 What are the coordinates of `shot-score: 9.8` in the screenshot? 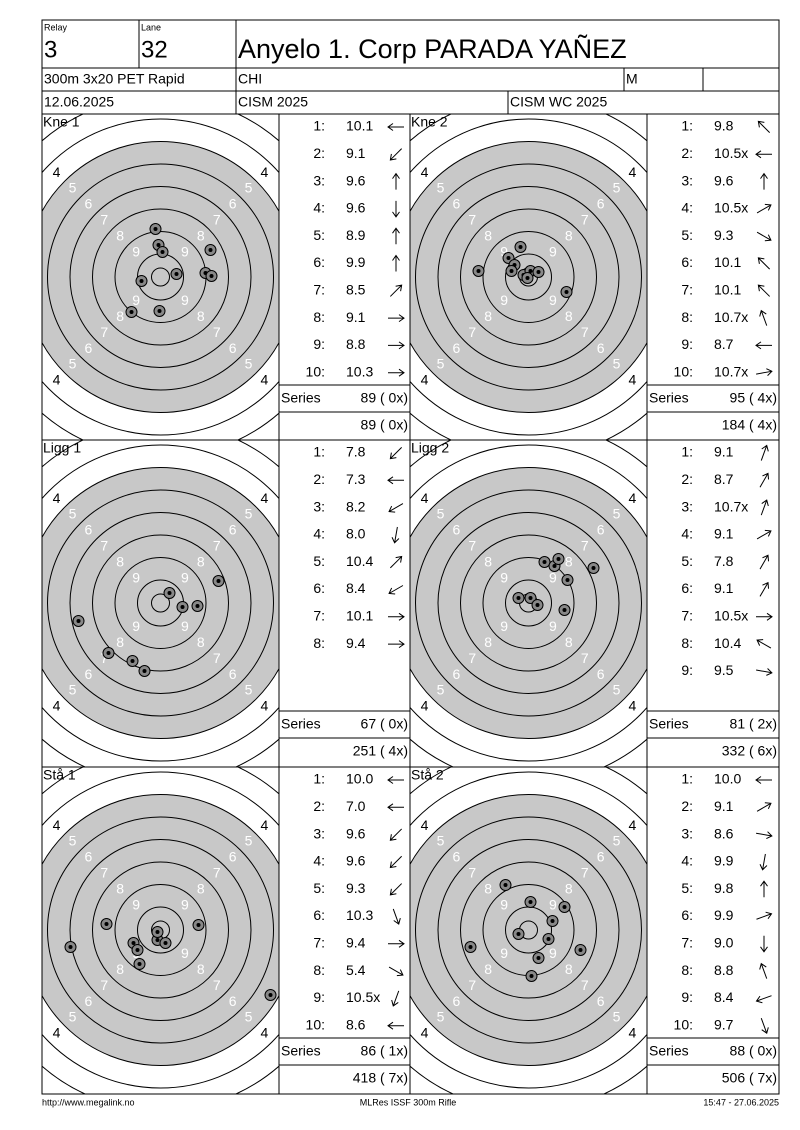 It's located at (724, 126).